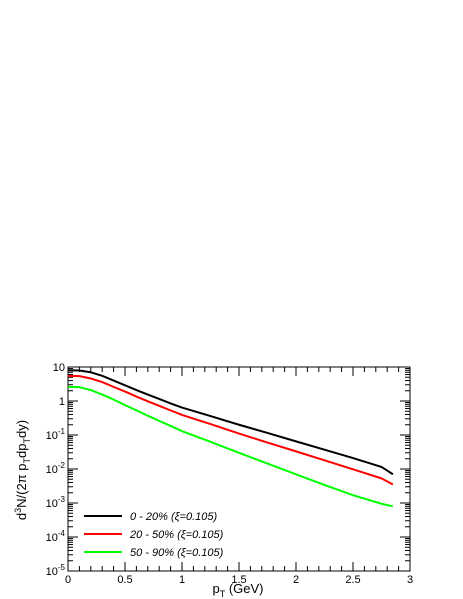  I want to click on x-axis-title-subscript: T, so click(223, 594).